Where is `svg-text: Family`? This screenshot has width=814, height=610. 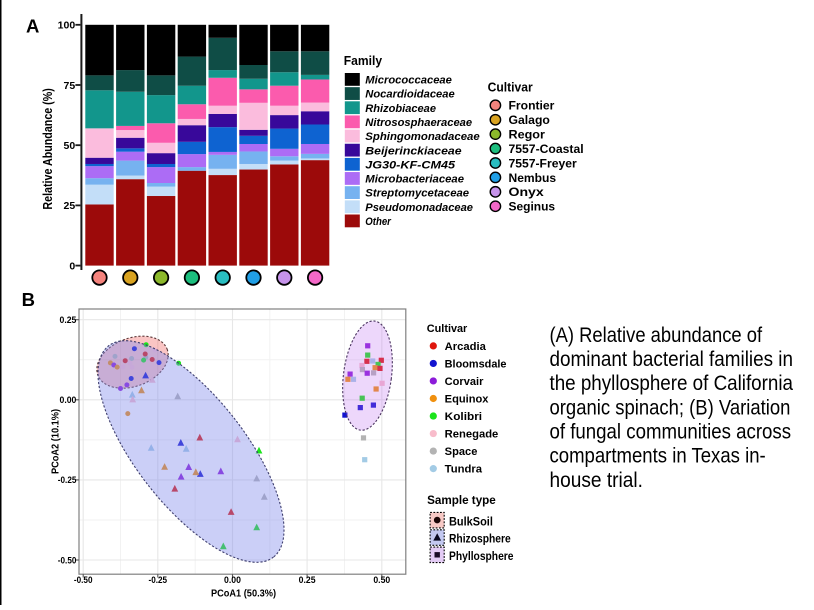
svg-text: Family is located at coordinates (363, 61).